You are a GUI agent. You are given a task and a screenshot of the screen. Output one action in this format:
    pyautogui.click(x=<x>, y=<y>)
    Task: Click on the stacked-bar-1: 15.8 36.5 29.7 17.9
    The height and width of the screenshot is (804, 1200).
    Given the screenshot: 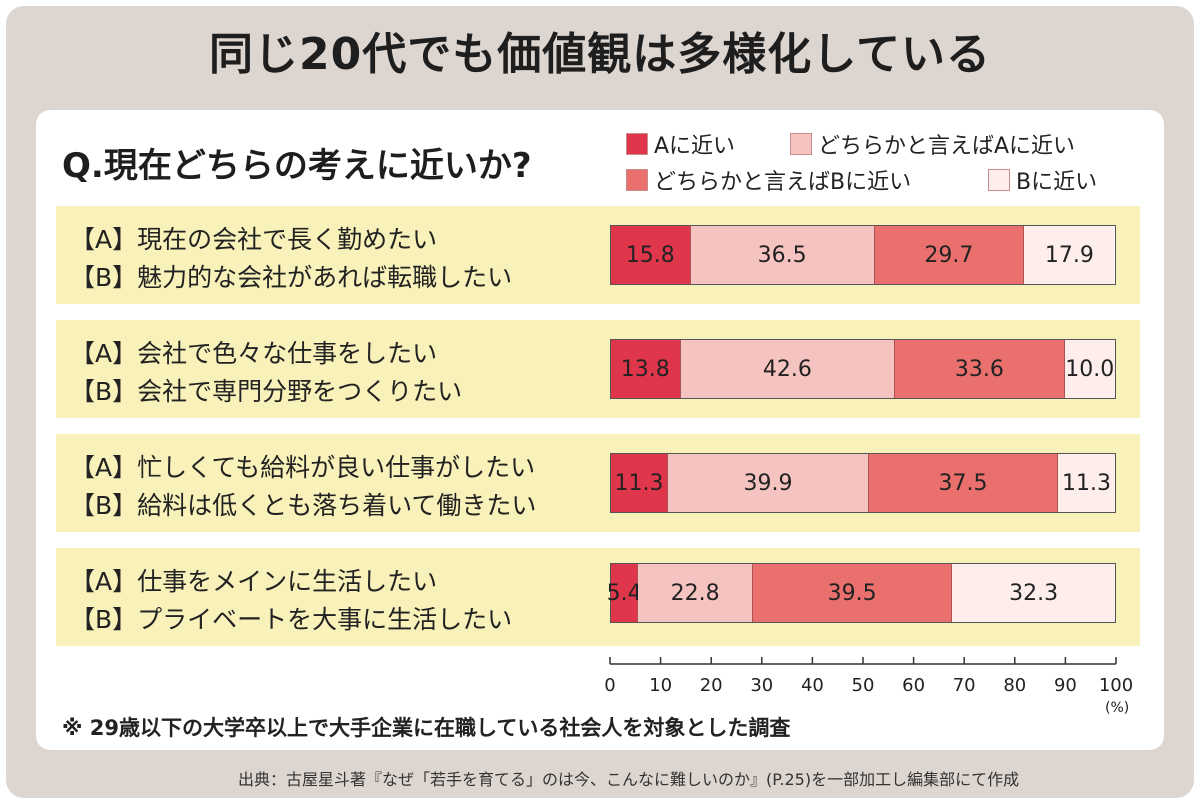 What is the action you would take?
    pyautogui.click(x=863, y=255)
    